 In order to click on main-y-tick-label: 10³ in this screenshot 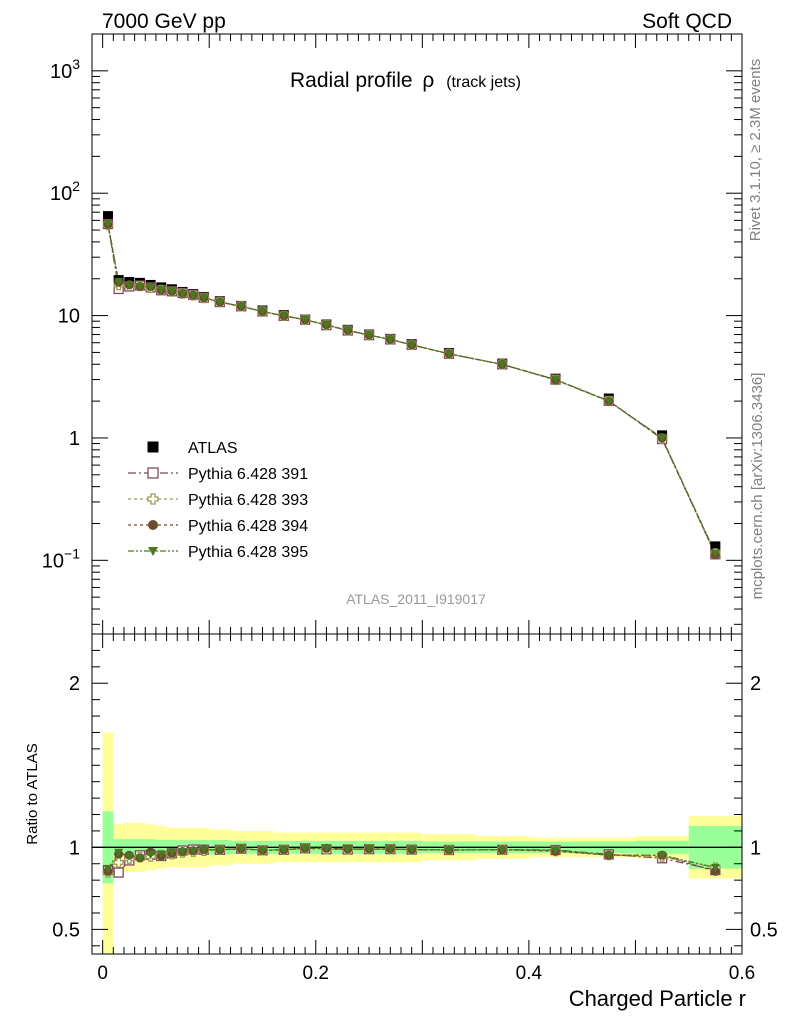, I will do `click(65, 69)`.